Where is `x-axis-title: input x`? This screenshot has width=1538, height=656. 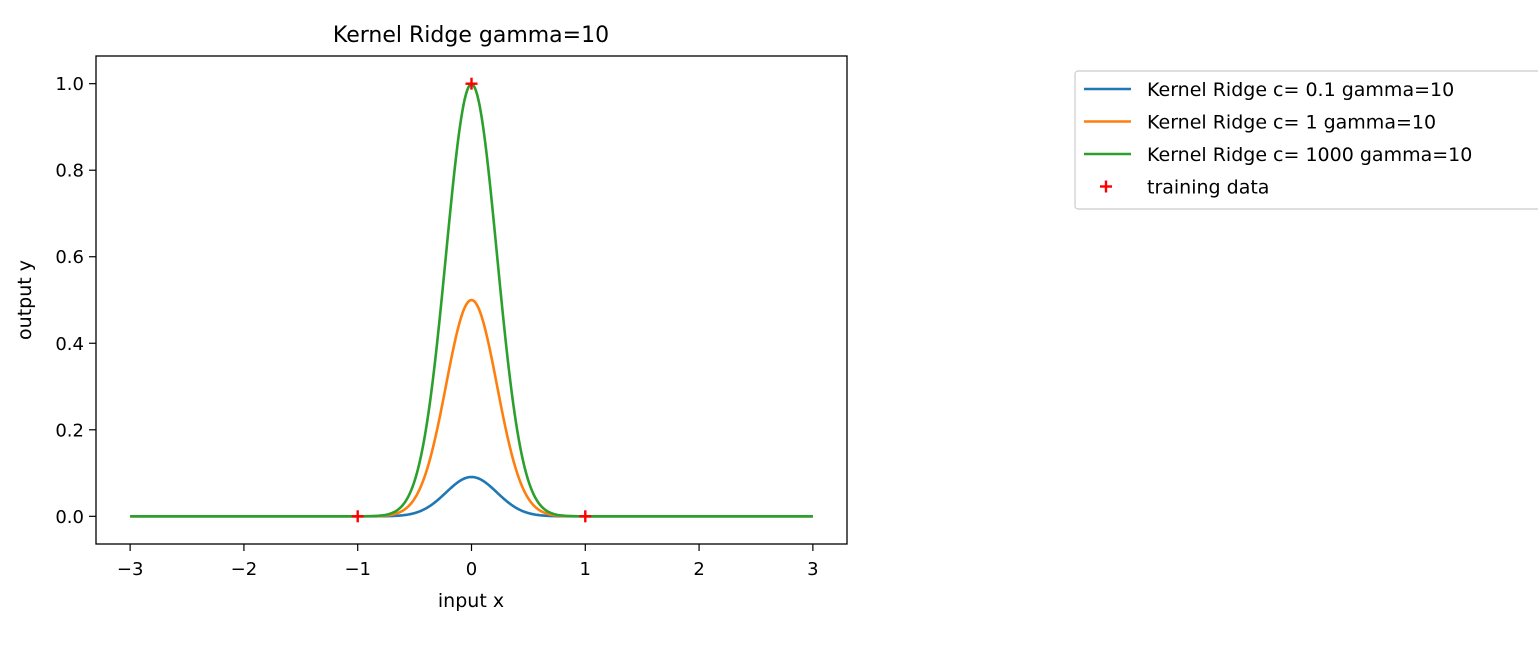 x-axis-title: input x is located at coordinates (471, 601).